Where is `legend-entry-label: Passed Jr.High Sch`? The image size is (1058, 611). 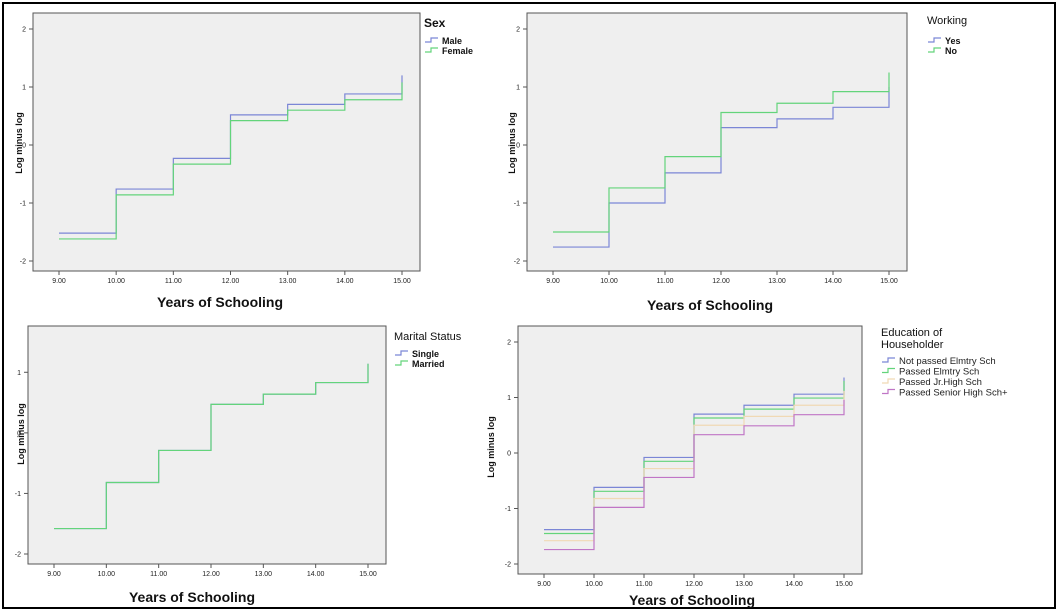
legend-entry-label: Passed Jr.High Sch is located at coordinates (940, 382).